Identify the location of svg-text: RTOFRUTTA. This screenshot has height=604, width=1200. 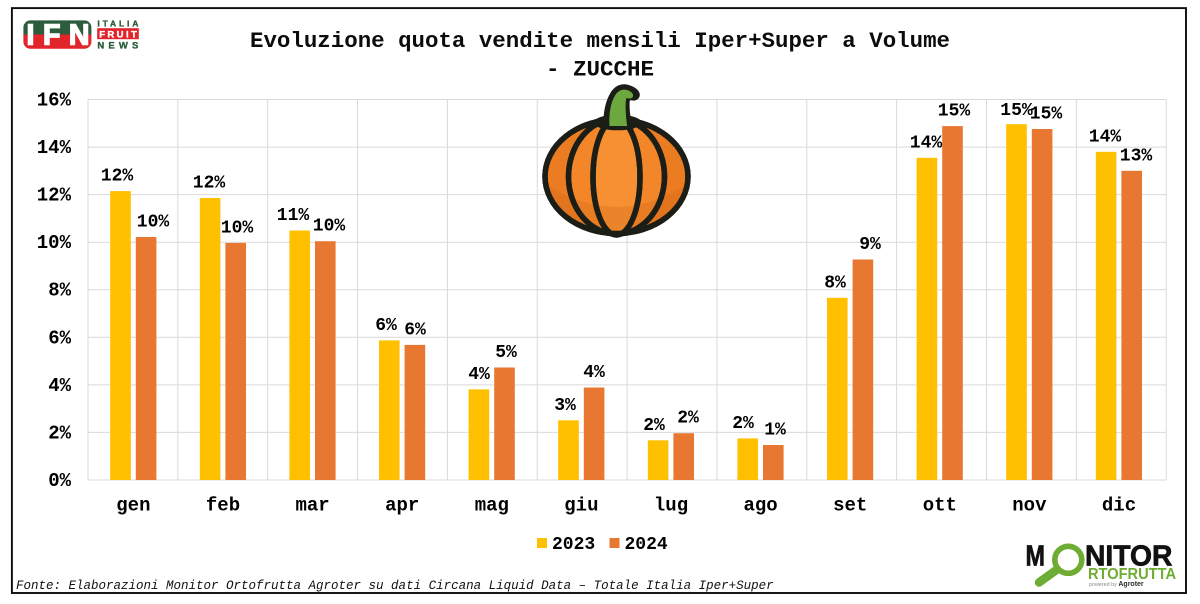
(1132, 574).